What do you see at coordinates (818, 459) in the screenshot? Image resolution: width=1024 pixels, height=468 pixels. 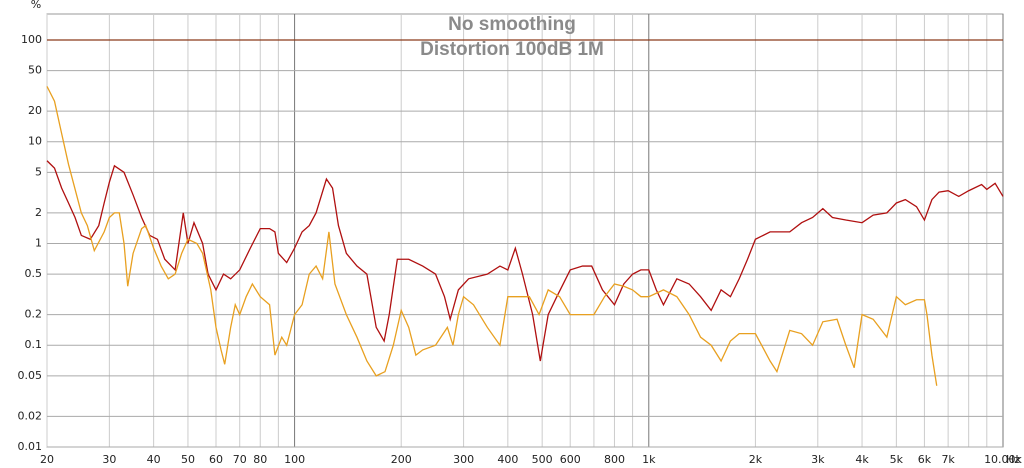 I see `x-tick-label: 3k` at bounding box center [818, 459].